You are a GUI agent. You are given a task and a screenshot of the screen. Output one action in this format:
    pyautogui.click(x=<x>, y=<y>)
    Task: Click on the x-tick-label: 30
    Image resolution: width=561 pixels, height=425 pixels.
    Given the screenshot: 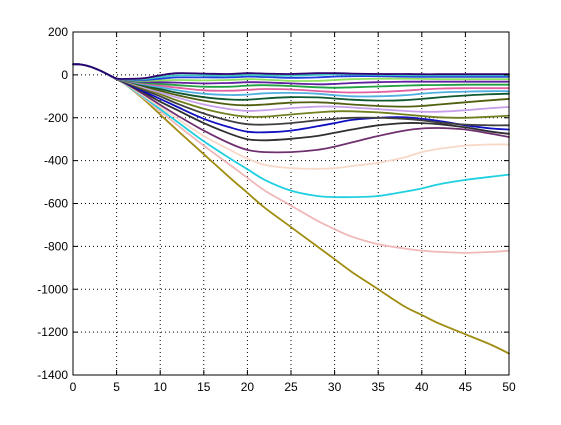 What is the action you would take?
    pyautogui.click(x=335, y=387)
    